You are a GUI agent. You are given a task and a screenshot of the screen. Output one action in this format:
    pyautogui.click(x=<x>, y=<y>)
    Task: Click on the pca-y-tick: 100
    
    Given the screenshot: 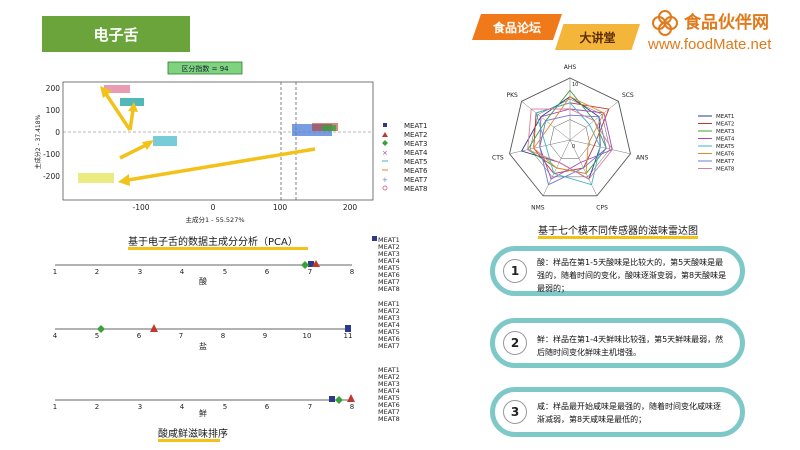 What is the action you would take?
    pyautogui.click(x=53, y=110)
    